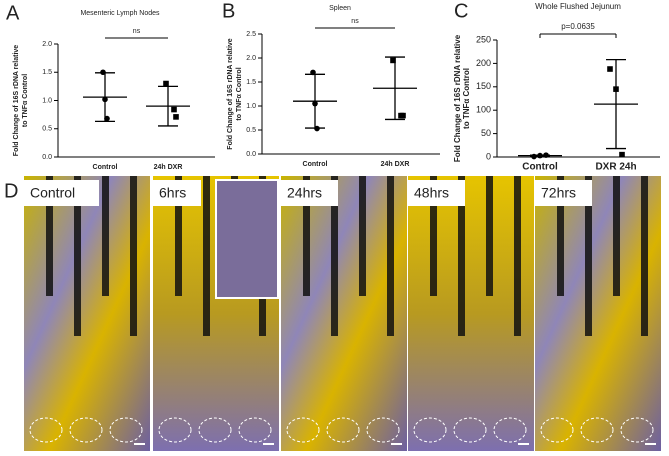  Describe the element at coordinates (486, 133) in the screenshot. I see `y-tick-label: 50` at that location.